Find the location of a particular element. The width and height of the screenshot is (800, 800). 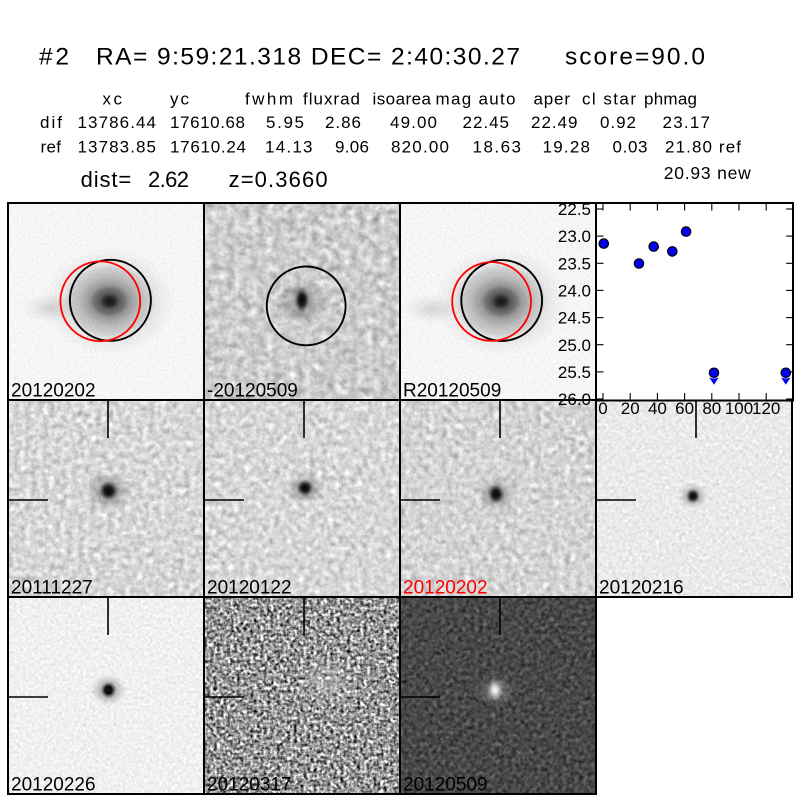

svg-text: 20120226 is located at coordinates (53, 785).